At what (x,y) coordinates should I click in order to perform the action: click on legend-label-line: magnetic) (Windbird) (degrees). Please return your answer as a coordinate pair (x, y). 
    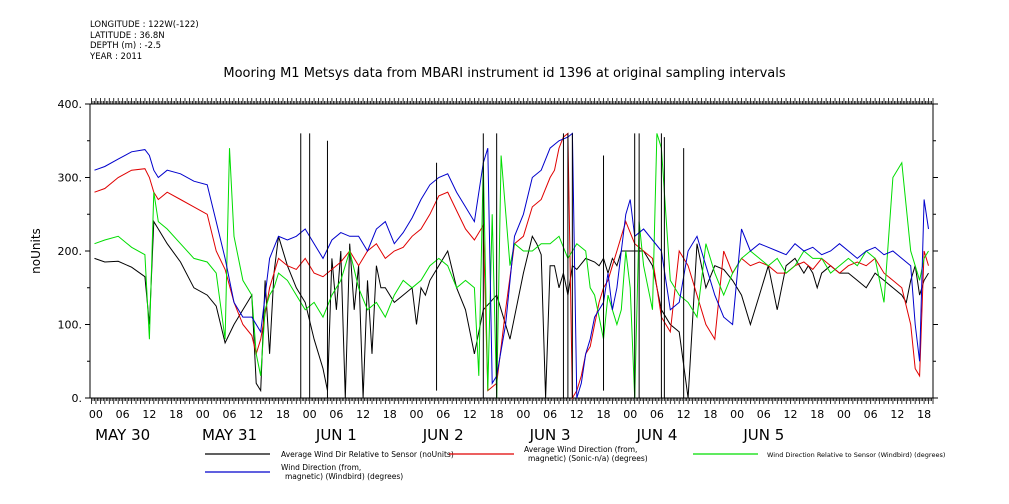
    Looking at the image, I should click on (344, 476).